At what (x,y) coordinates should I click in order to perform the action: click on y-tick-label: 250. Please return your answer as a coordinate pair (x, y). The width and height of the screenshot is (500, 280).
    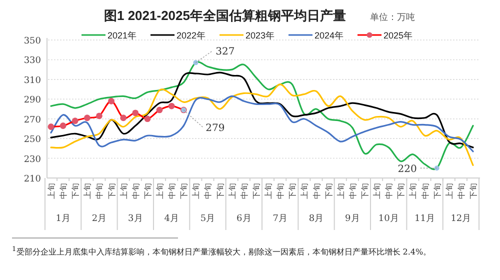
    Looking at the image, I should click on (33, 140).